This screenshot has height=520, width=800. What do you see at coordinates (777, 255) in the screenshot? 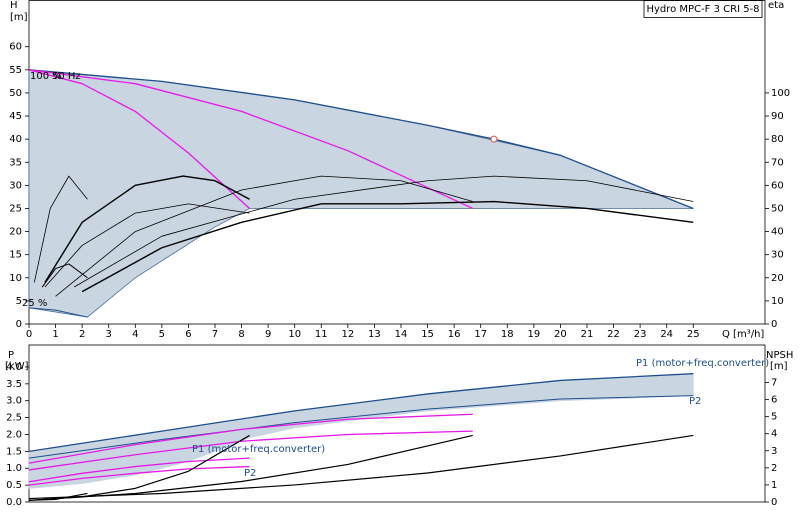
I see `y2-tick-label: 30` at bounding box center [777, 255].